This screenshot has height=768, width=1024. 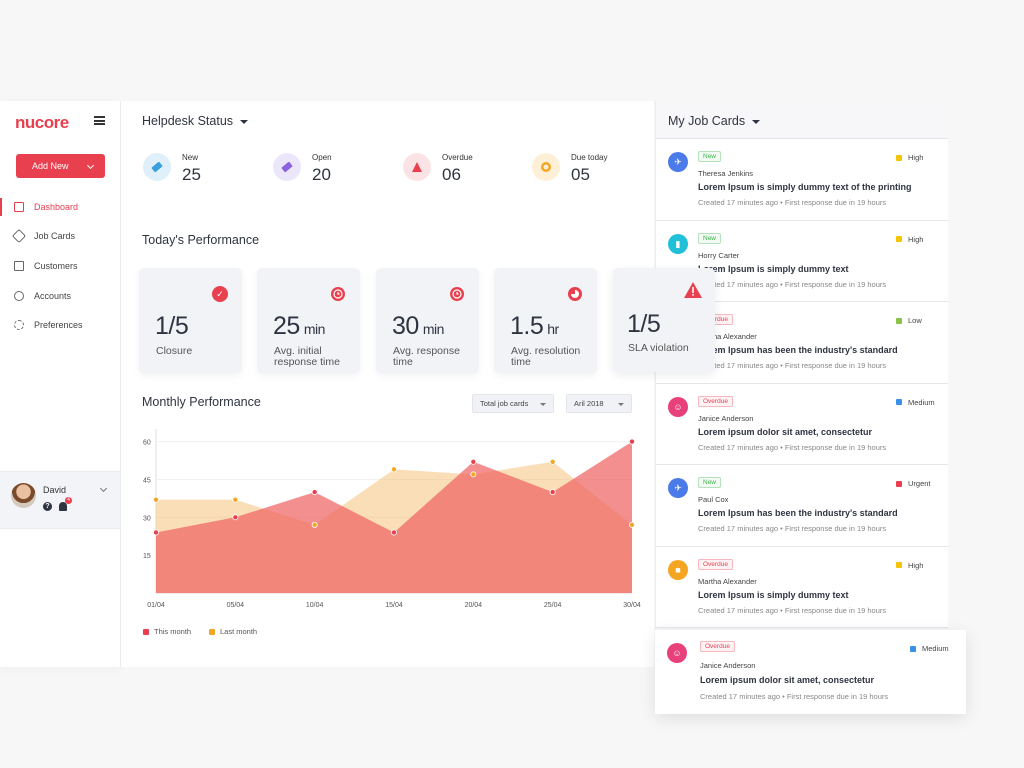 I want to click on caret-down-icon, so click(x=244, y=121).